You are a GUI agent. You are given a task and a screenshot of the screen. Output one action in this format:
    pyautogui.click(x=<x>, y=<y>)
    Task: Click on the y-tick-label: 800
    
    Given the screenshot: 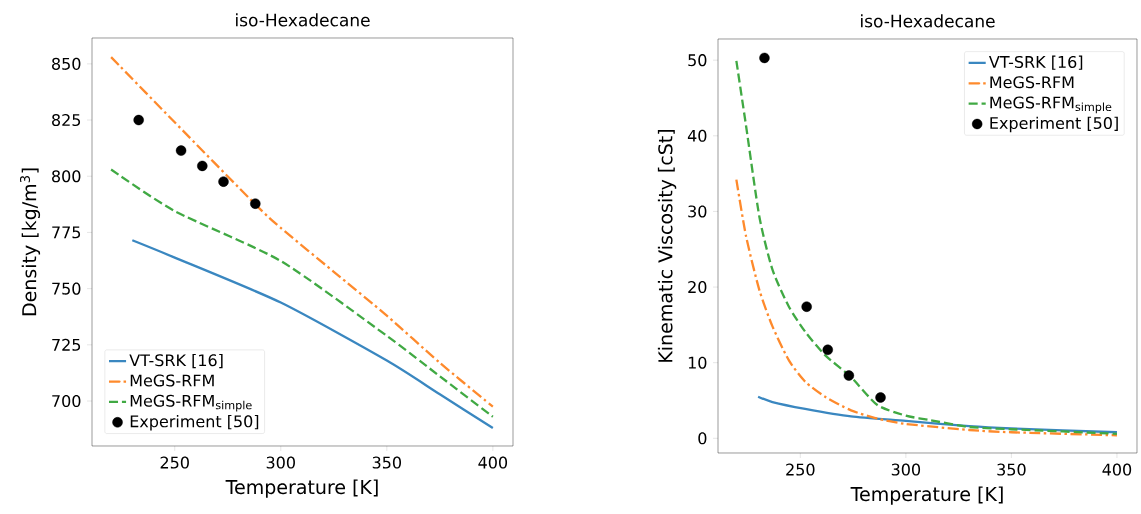 What is the action you would take?
    pyautogui.click(x=66, y=176)
    